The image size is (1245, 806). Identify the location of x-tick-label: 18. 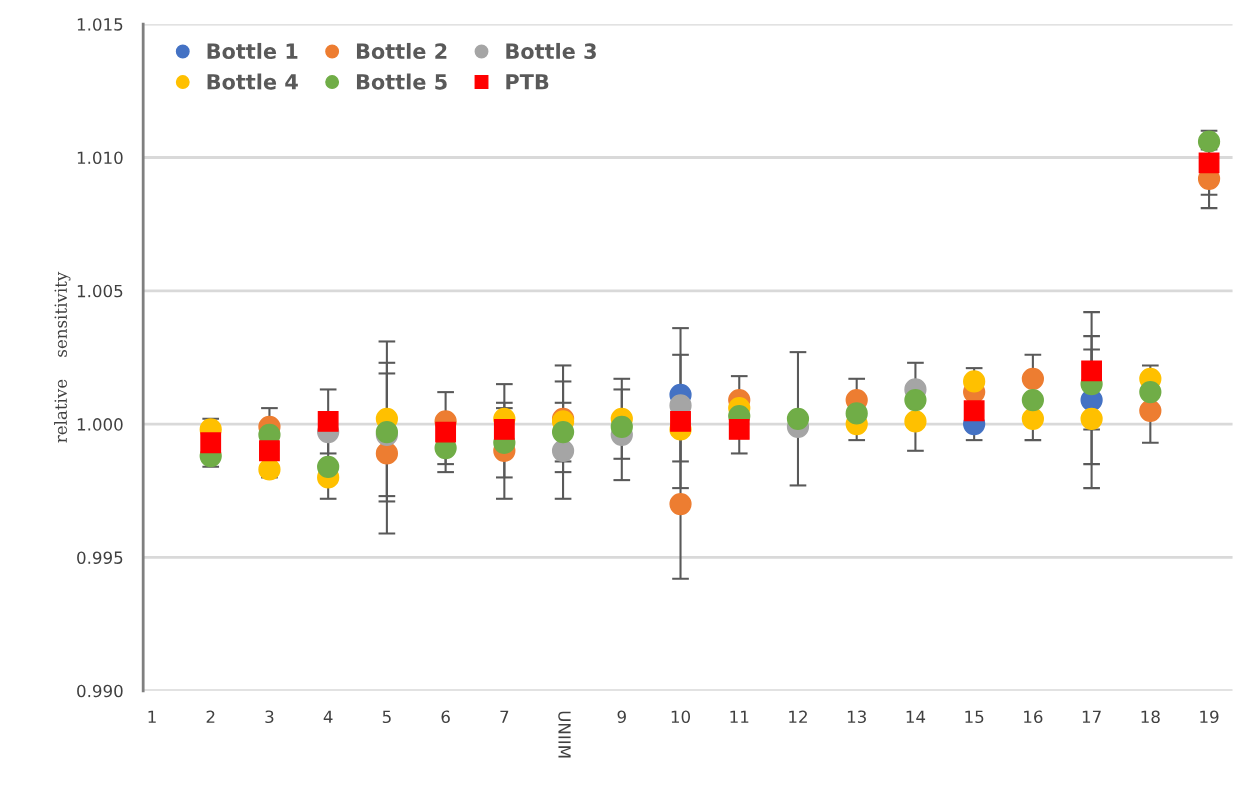
(1150, 717).